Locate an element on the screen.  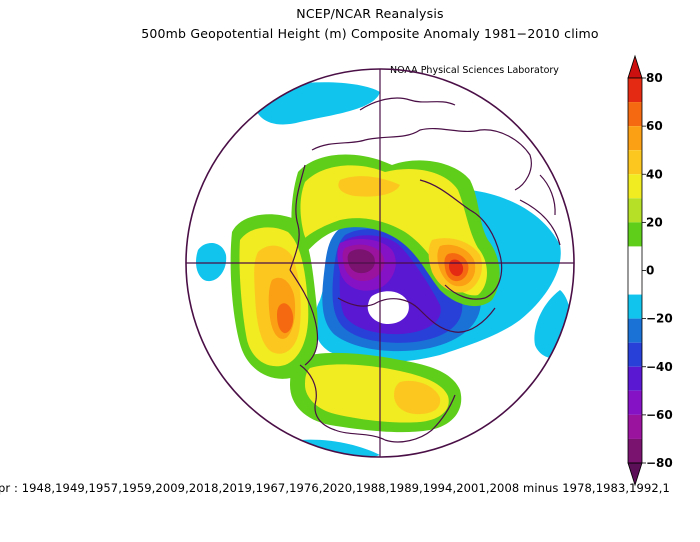
negative-anomaly-outer is located at coordinates (317, 103).